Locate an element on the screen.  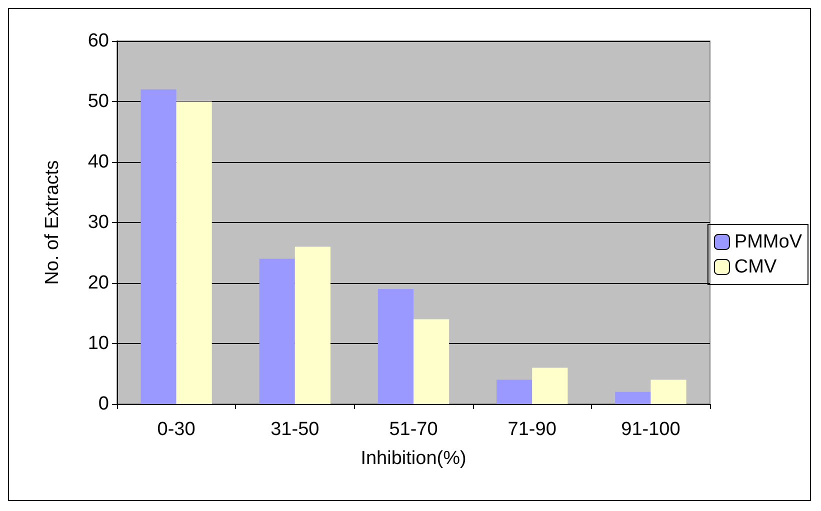
x-tick-label: 71-90 is located at coordinates (532, 429).